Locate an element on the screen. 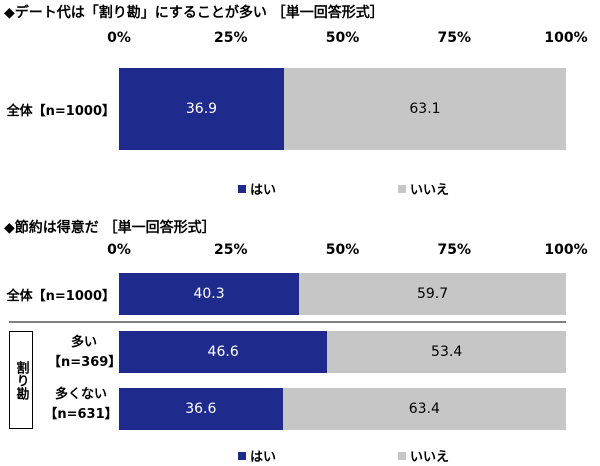 The width and height of the screenshot is (600, 466). chart2-row-label-few: 多くない 【n=631】 is located at coordinates (81, 405).